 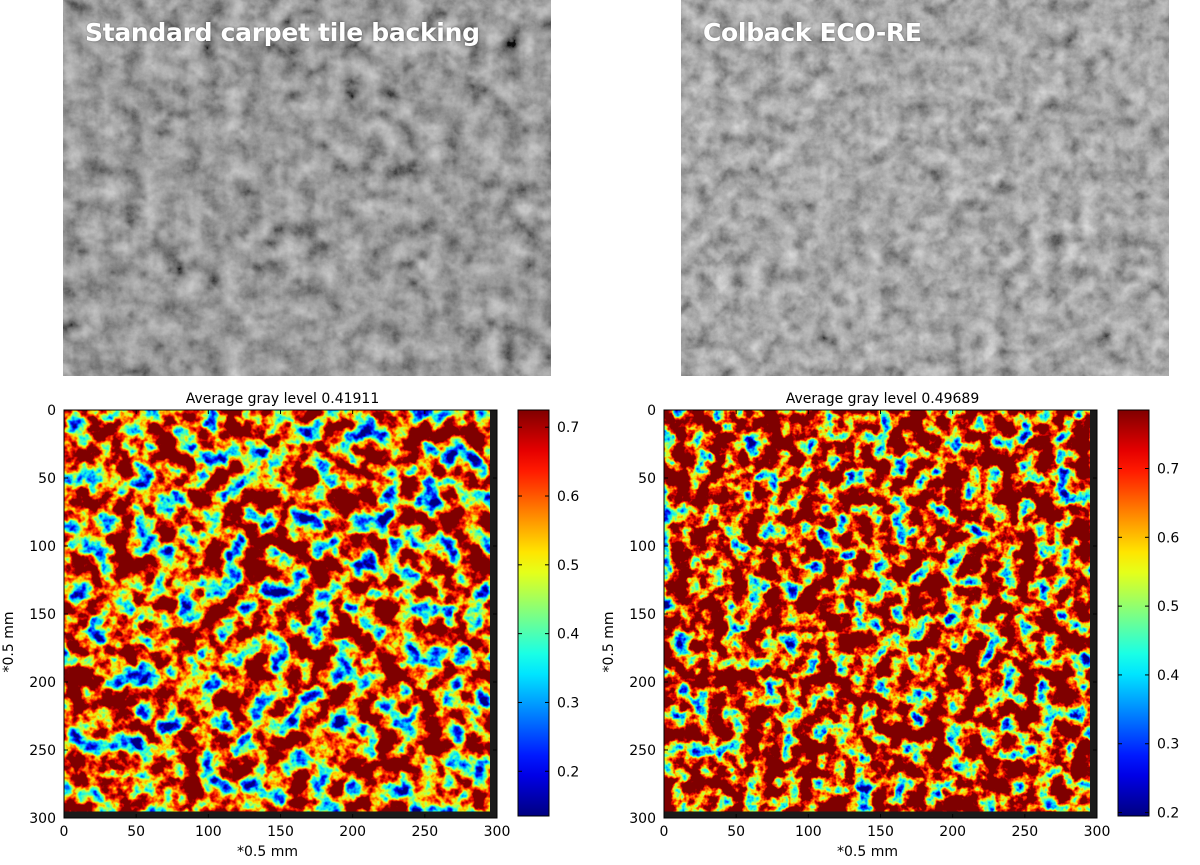 What do you see at coordinates (282, 32) in the screenshot?
I see `photo-label: Standard carpet tile backing` at bounding box center [282, 32].